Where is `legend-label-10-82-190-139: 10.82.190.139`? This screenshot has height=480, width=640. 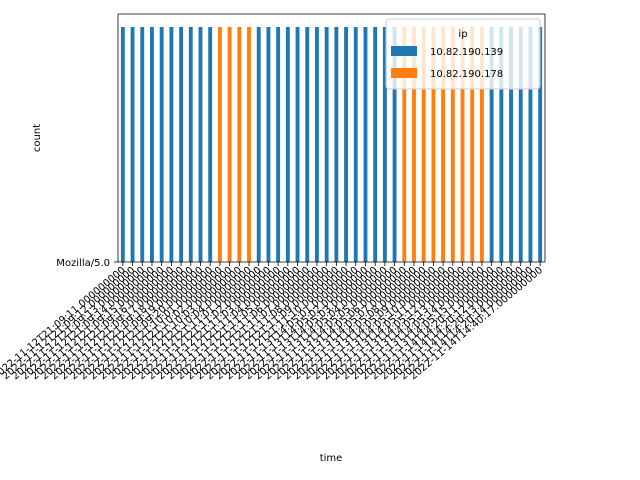 legend-label-10-82-190-139: 10.82.190.139 is located at coordinates (466, 52).